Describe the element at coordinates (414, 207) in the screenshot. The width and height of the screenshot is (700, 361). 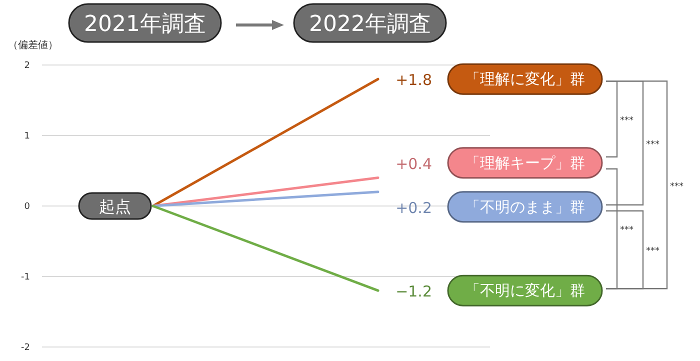
I see `data-label: +0.2` at that location.